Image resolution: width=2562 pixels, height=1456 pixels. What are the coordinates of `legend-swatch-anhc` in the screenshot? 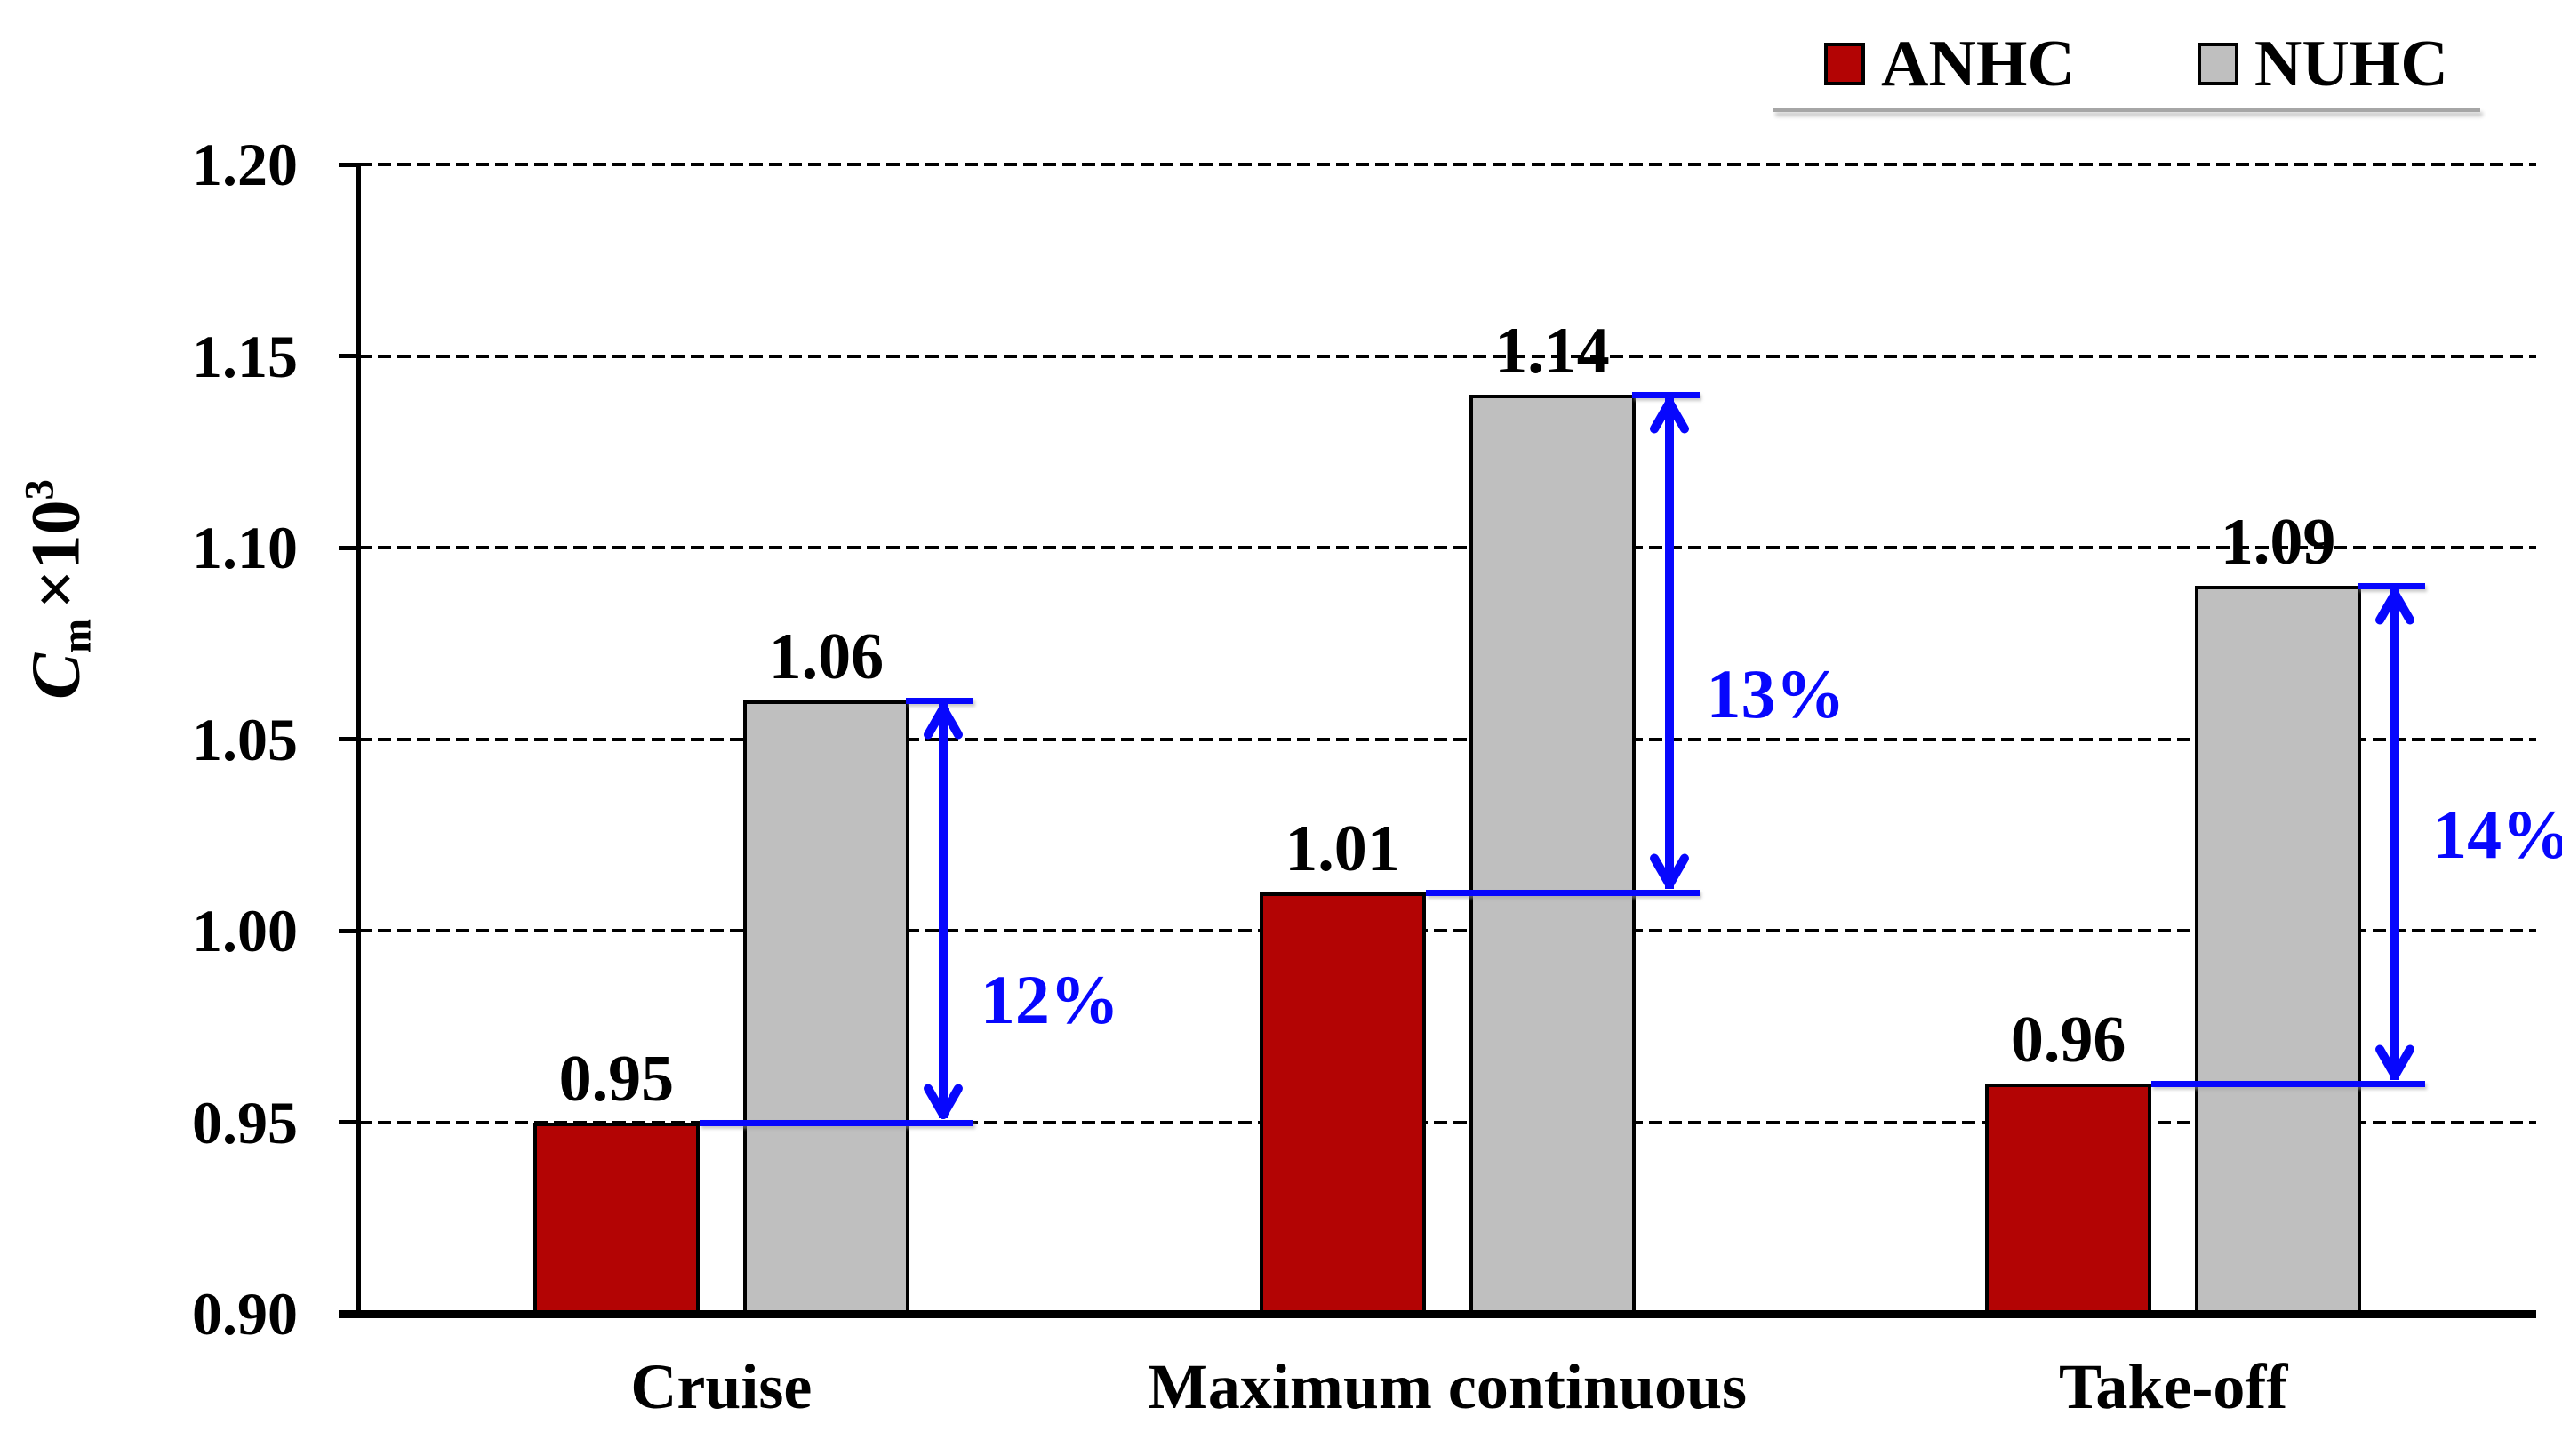 It's located at (1844, 64).